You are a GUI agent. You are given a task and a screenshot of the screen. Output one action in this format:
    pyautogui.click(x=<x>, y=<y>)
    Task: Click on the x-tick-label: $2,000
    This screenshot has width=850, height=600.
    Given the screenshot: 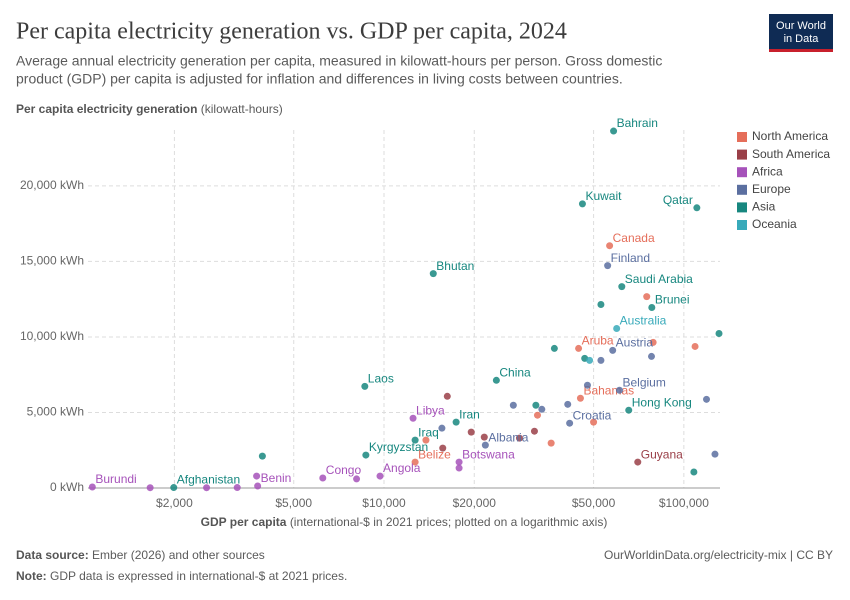 What is the action you would take?
    pyautogui.click(x=174, y=503)
    